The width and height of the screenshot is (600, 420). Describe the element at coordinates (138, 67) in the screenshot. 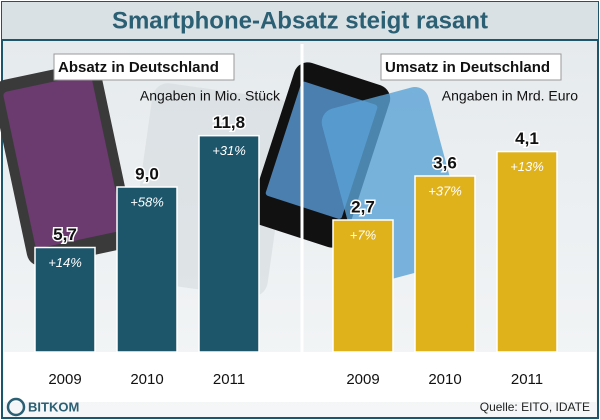

I see `panel-title: Absatz in Deutschland` at that location.